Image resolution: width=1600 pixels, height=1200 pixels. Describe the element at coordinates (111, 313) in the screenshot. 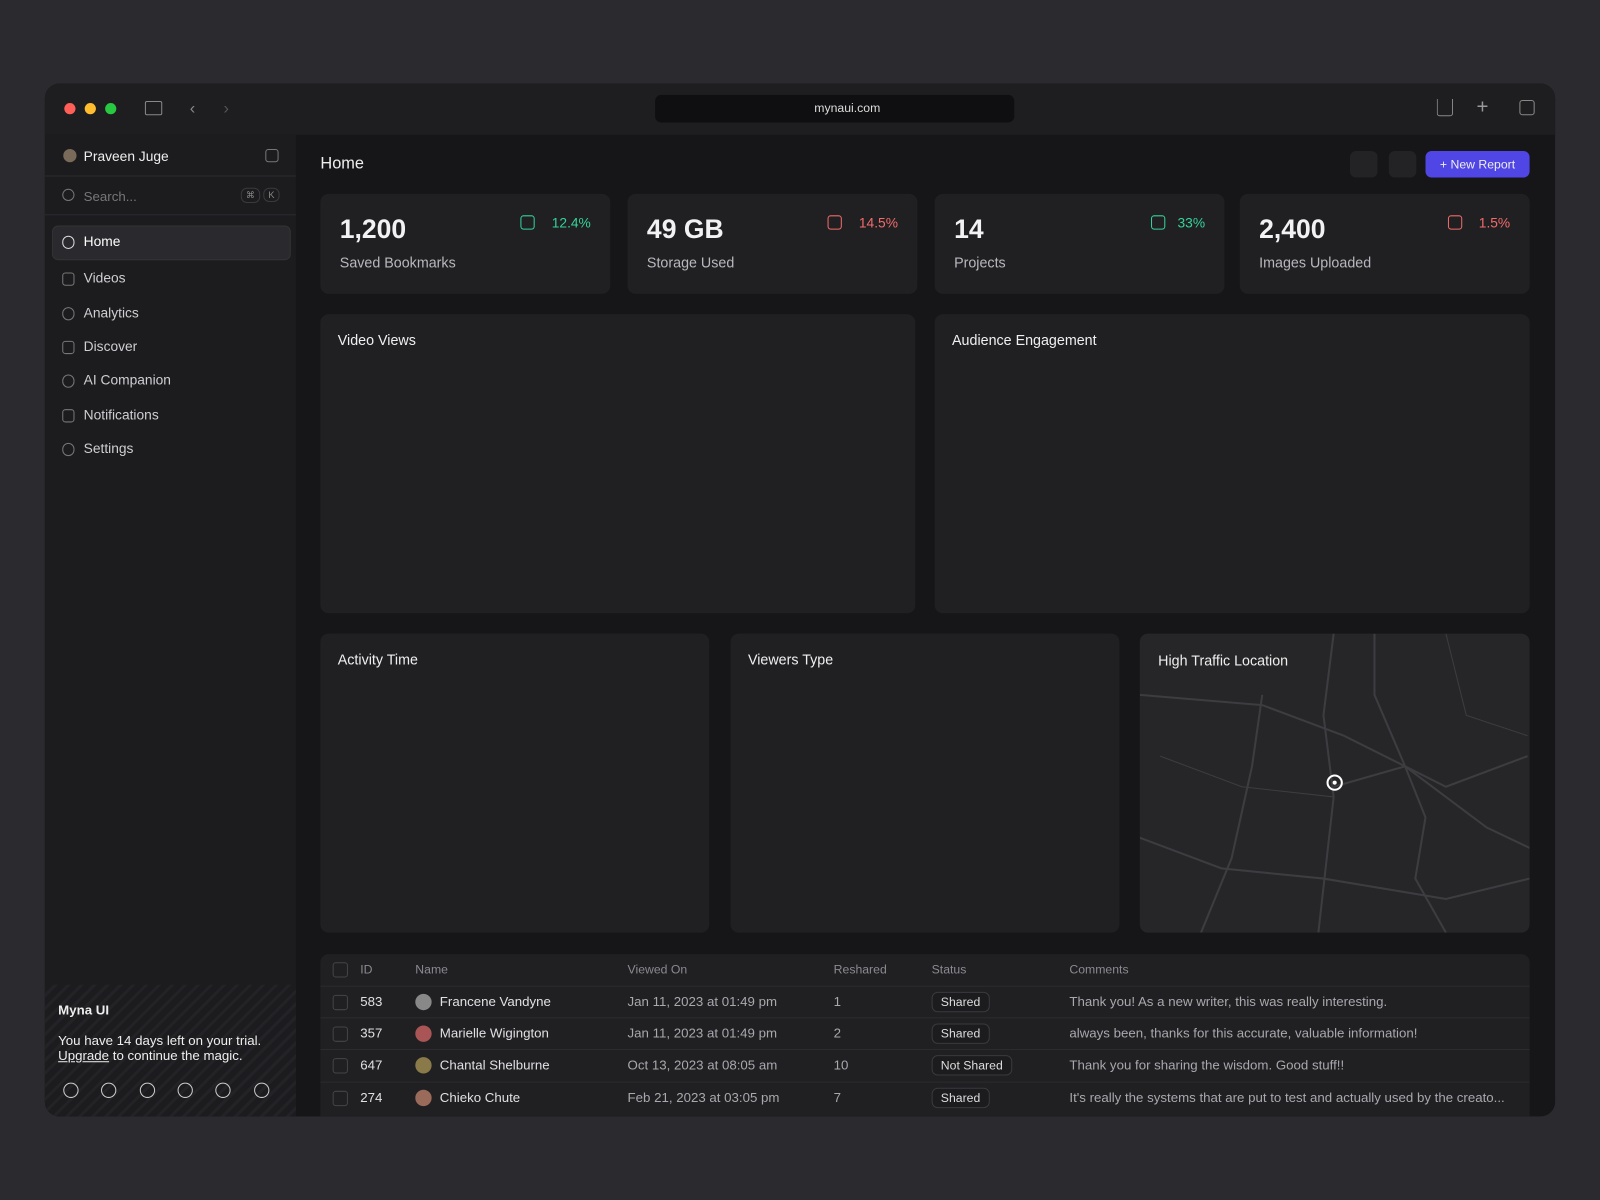

I see `nav-item: Analytics` at that location.